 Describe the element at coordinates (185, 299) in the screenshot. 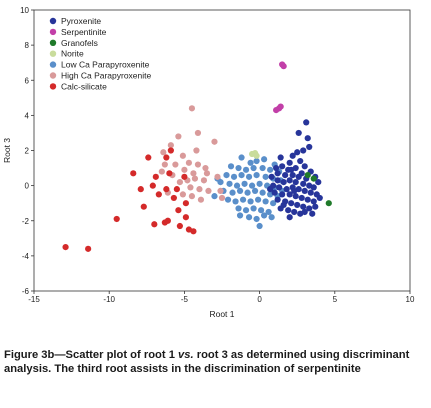

I see `x-tick-label: -5` at that location.